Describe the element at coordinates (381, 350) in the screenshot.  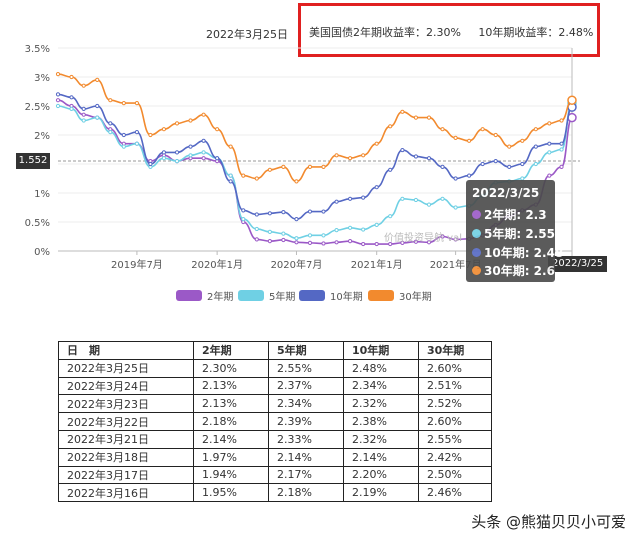
I see `table-header-cell: 10年期` at that location.